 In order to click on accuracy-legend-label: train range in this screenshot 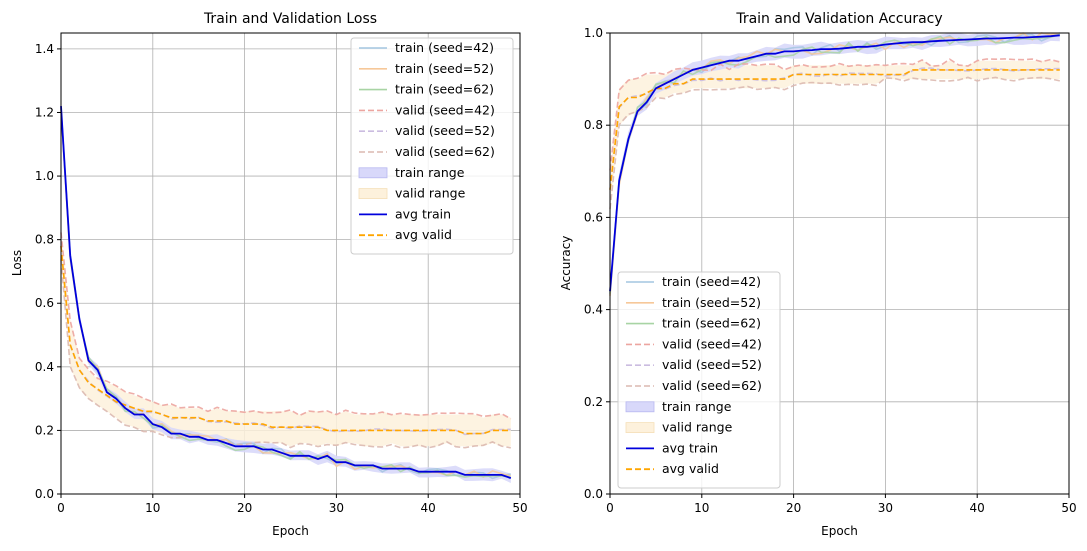, I will do `click(697, 406)`.